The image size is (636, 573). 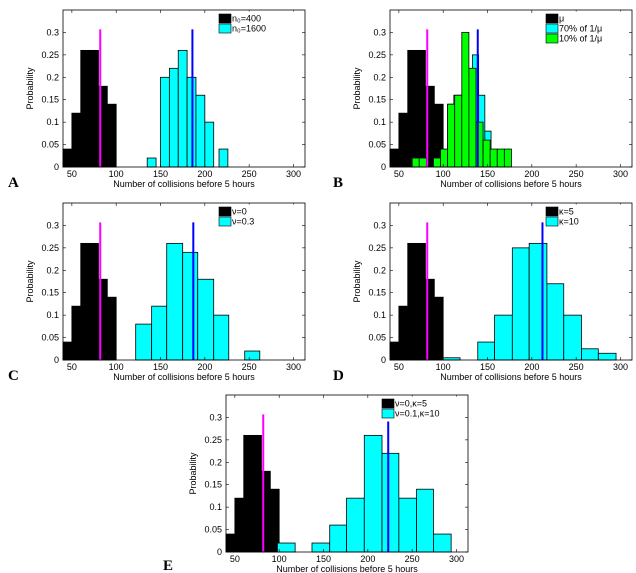 I want to click on legend-label: μ, so click(x=561, y=19).